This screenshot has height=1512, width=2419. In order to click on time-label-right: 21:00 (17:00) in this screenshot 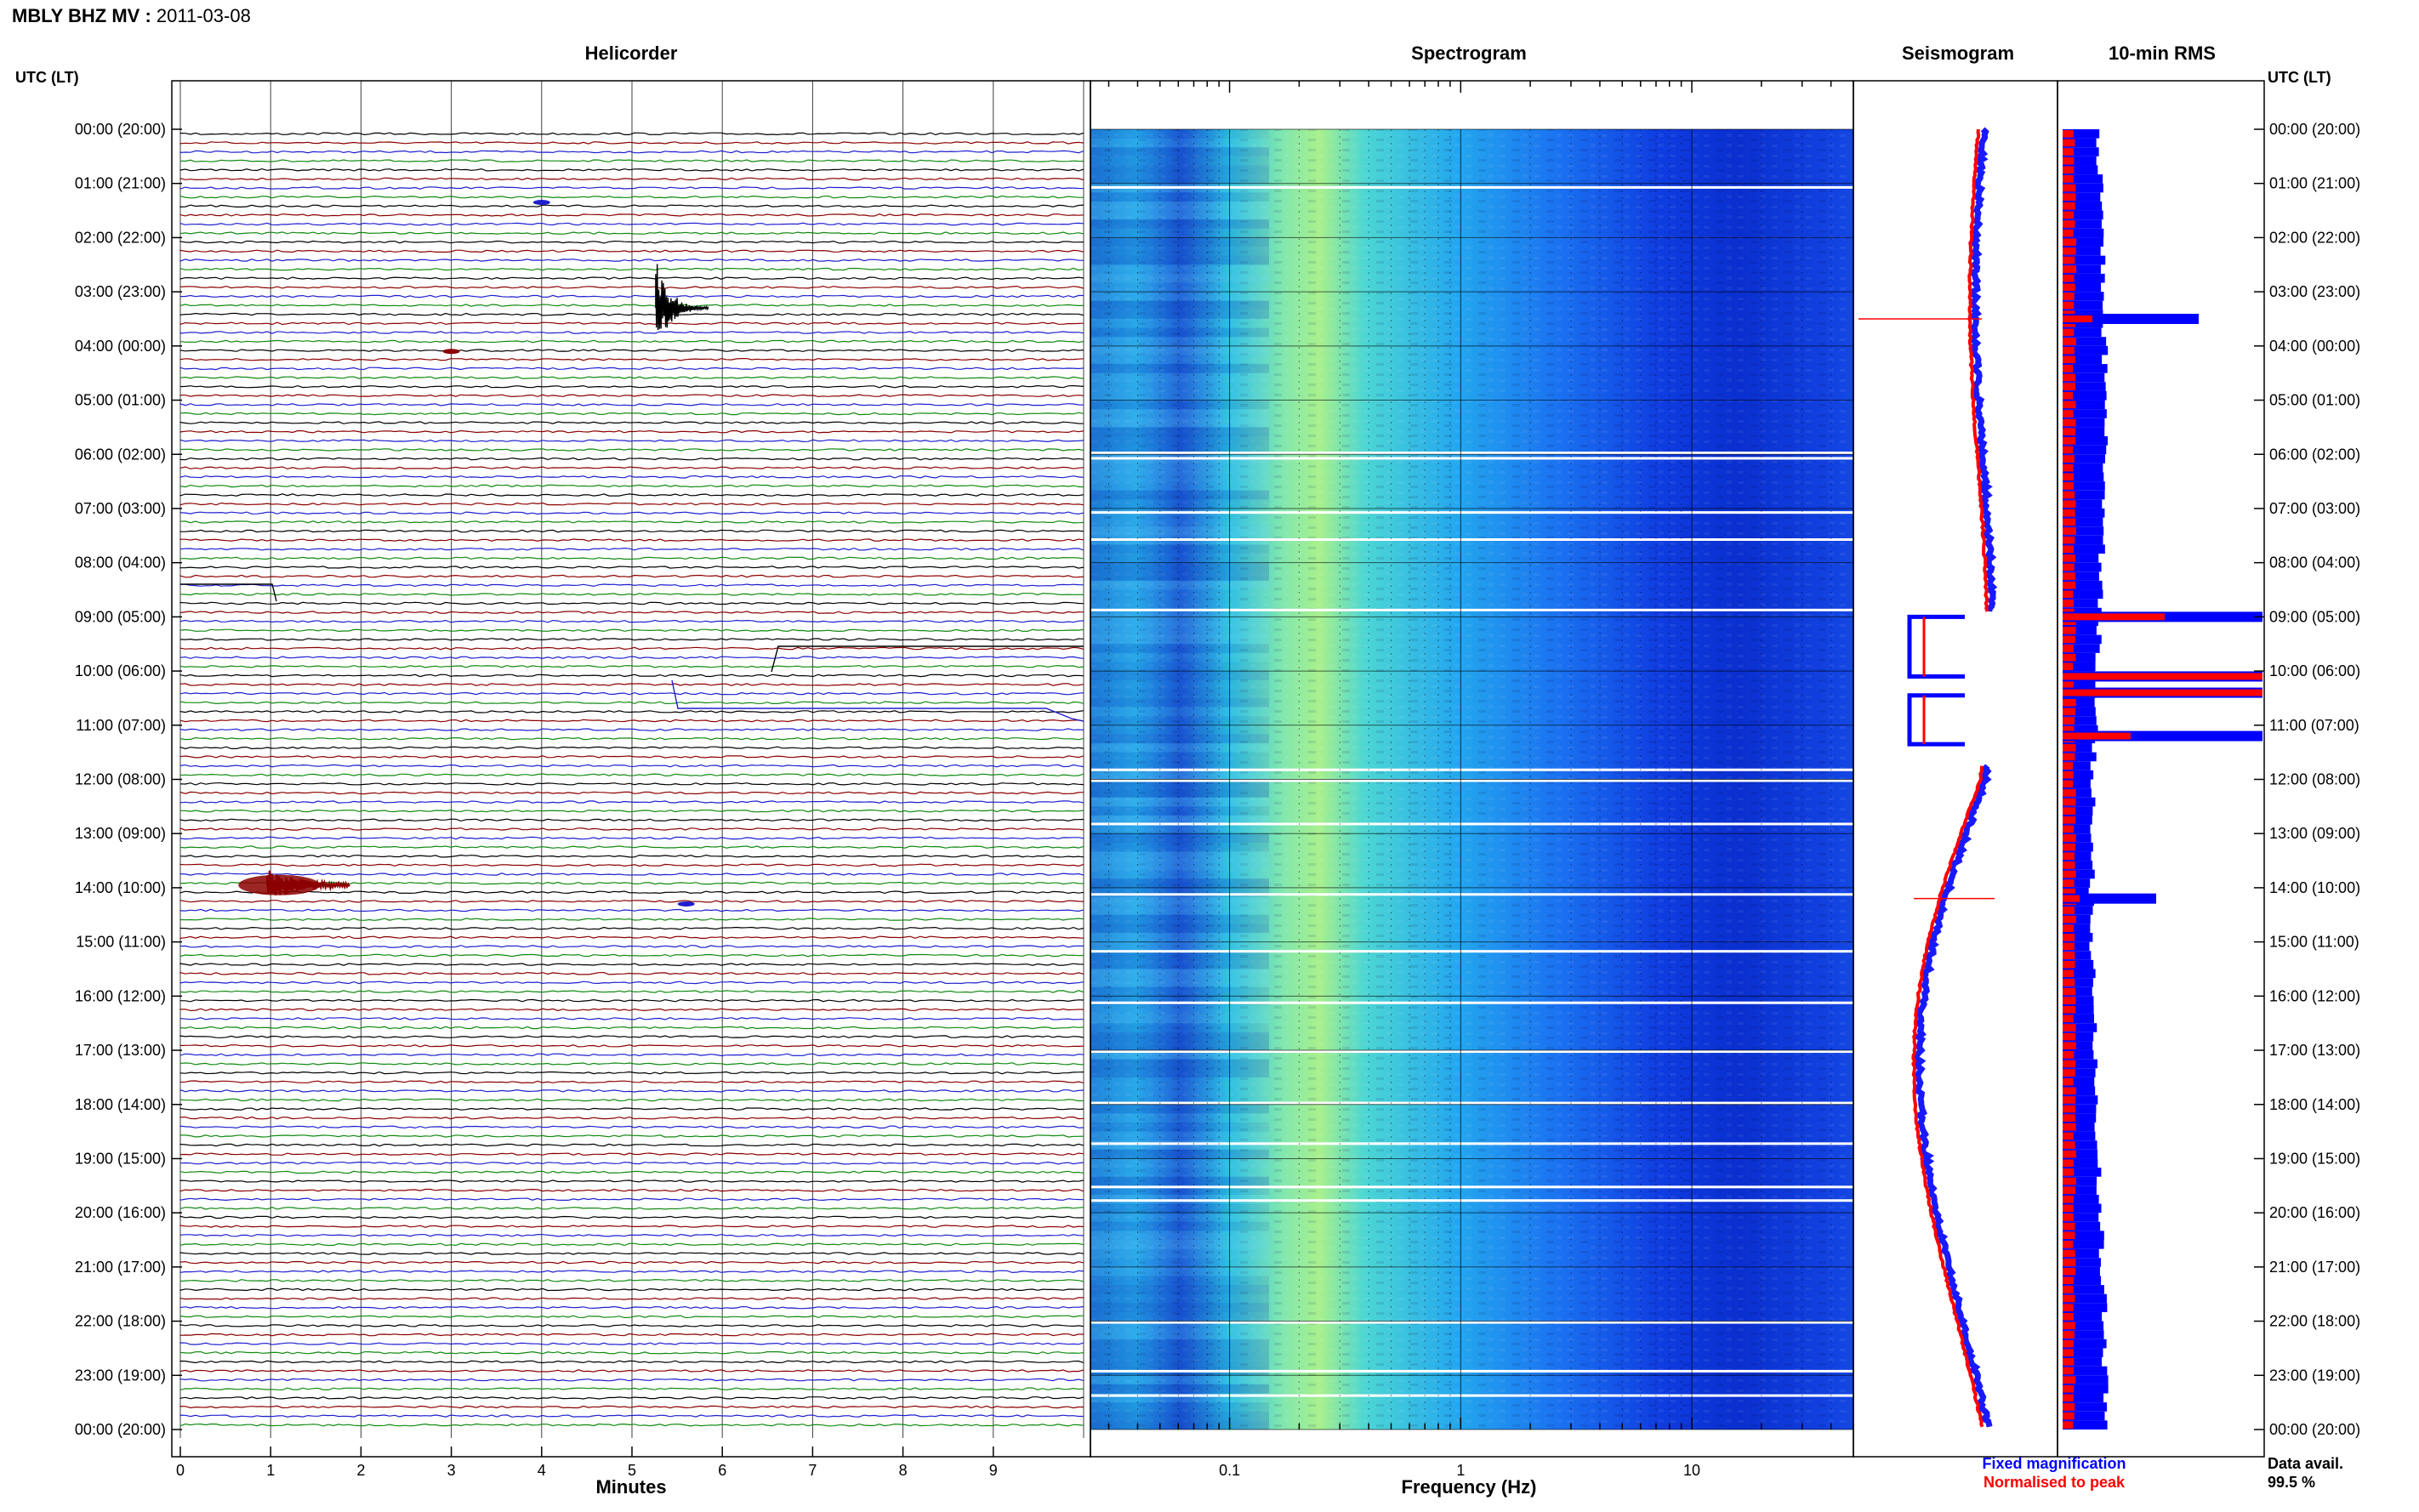, I will do `click(2314, 1267)`.